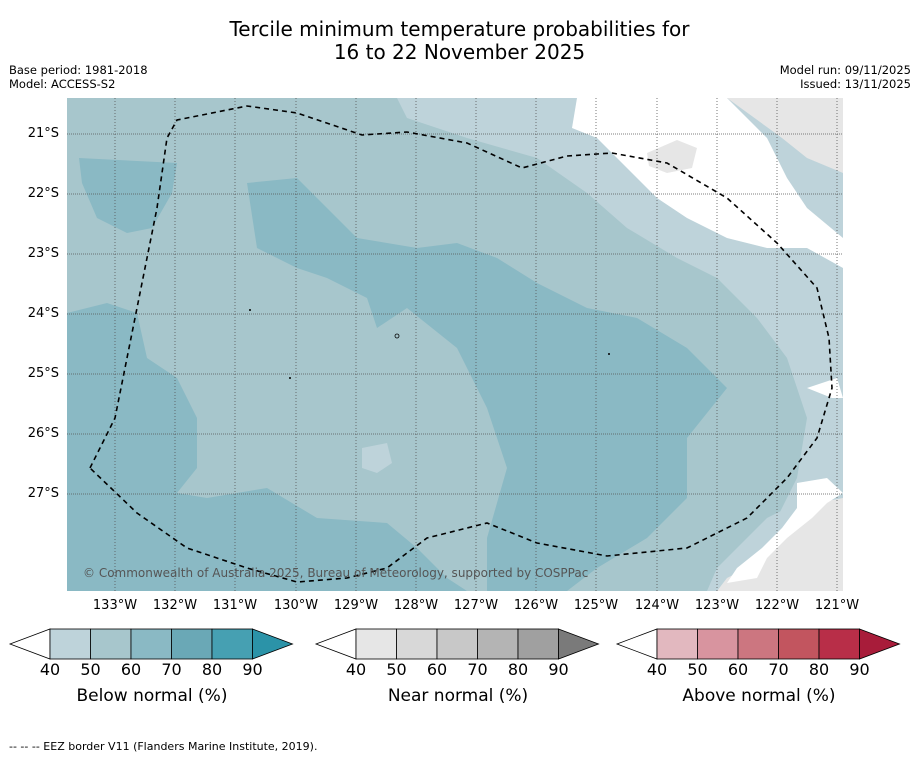 This screenshot has height=758, width=919. I want to click on colorbar-label-below: Below normal (%), so click(152, 696).